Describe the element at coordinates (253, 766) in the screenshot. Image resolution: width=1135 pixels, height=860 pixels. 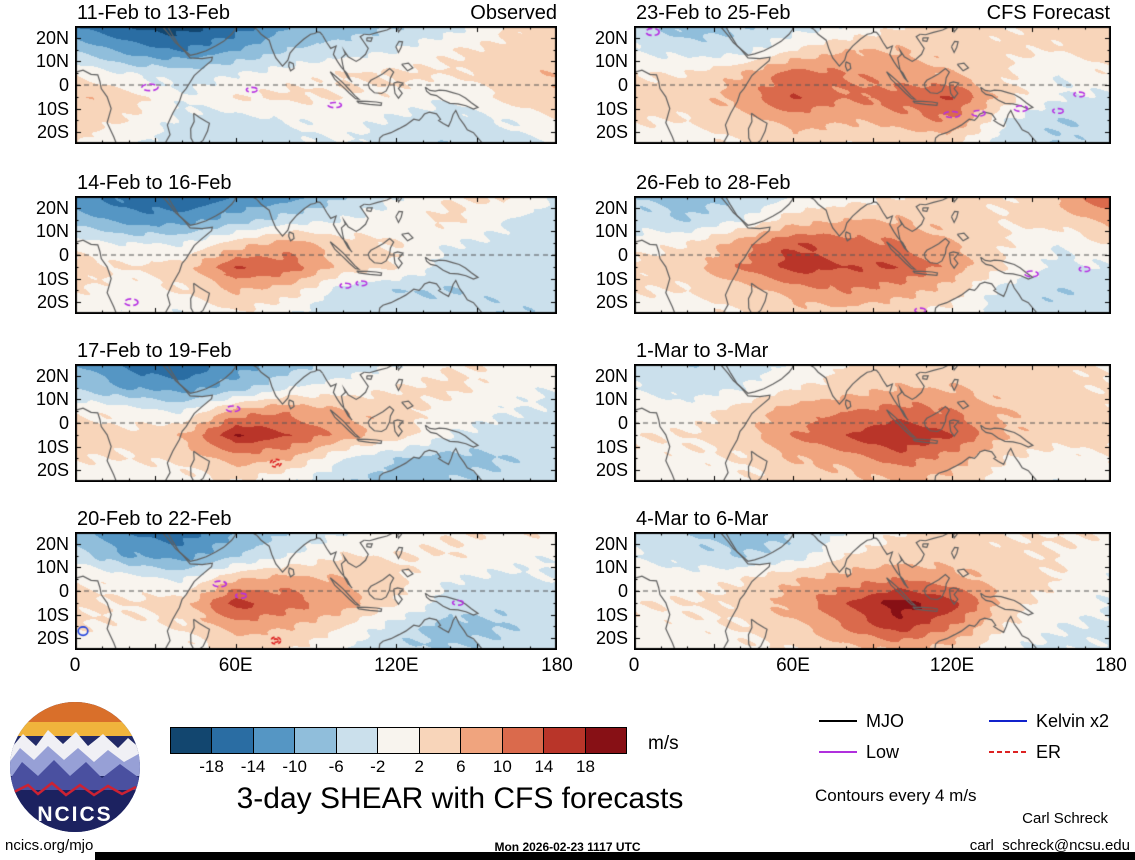
I see `colorbar-tick-label: -14` at that location.